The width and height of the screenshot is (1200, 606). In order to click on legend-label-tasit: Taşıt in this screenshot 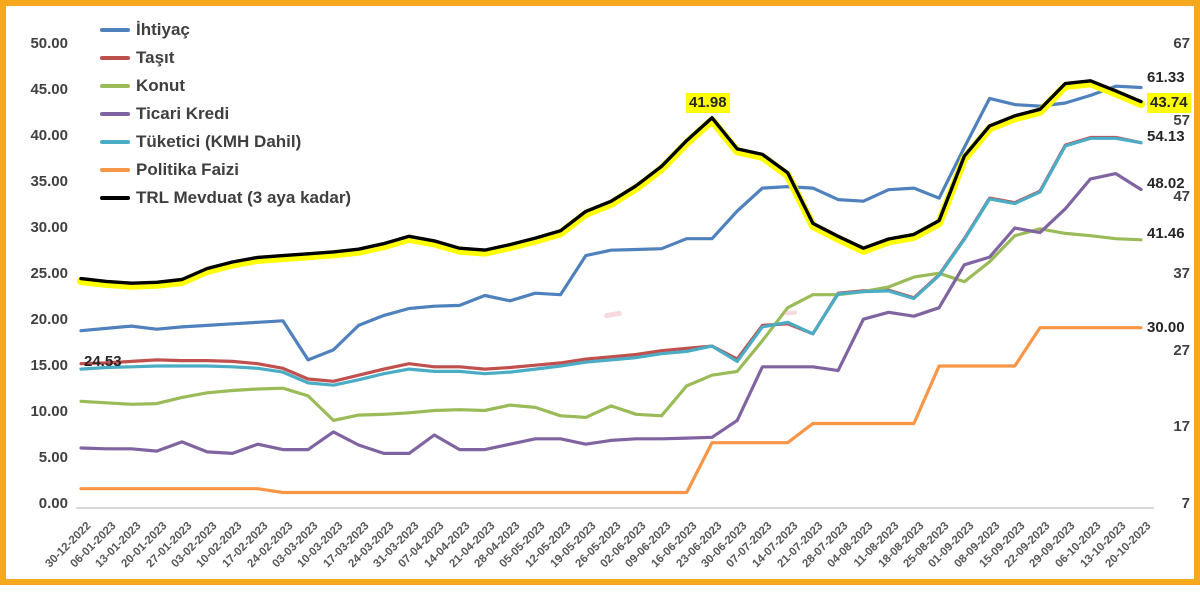, I will do `click(155, 57)`.